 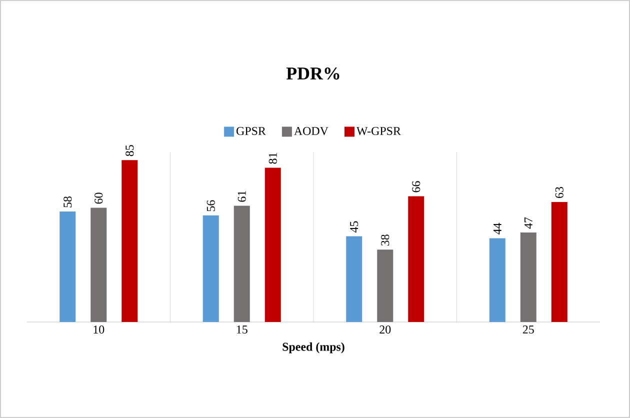 What do you see at coordinates (378, 131) in the screenshot?
I see `legend-label: W-GPSR` at bounding box center [378, 131].